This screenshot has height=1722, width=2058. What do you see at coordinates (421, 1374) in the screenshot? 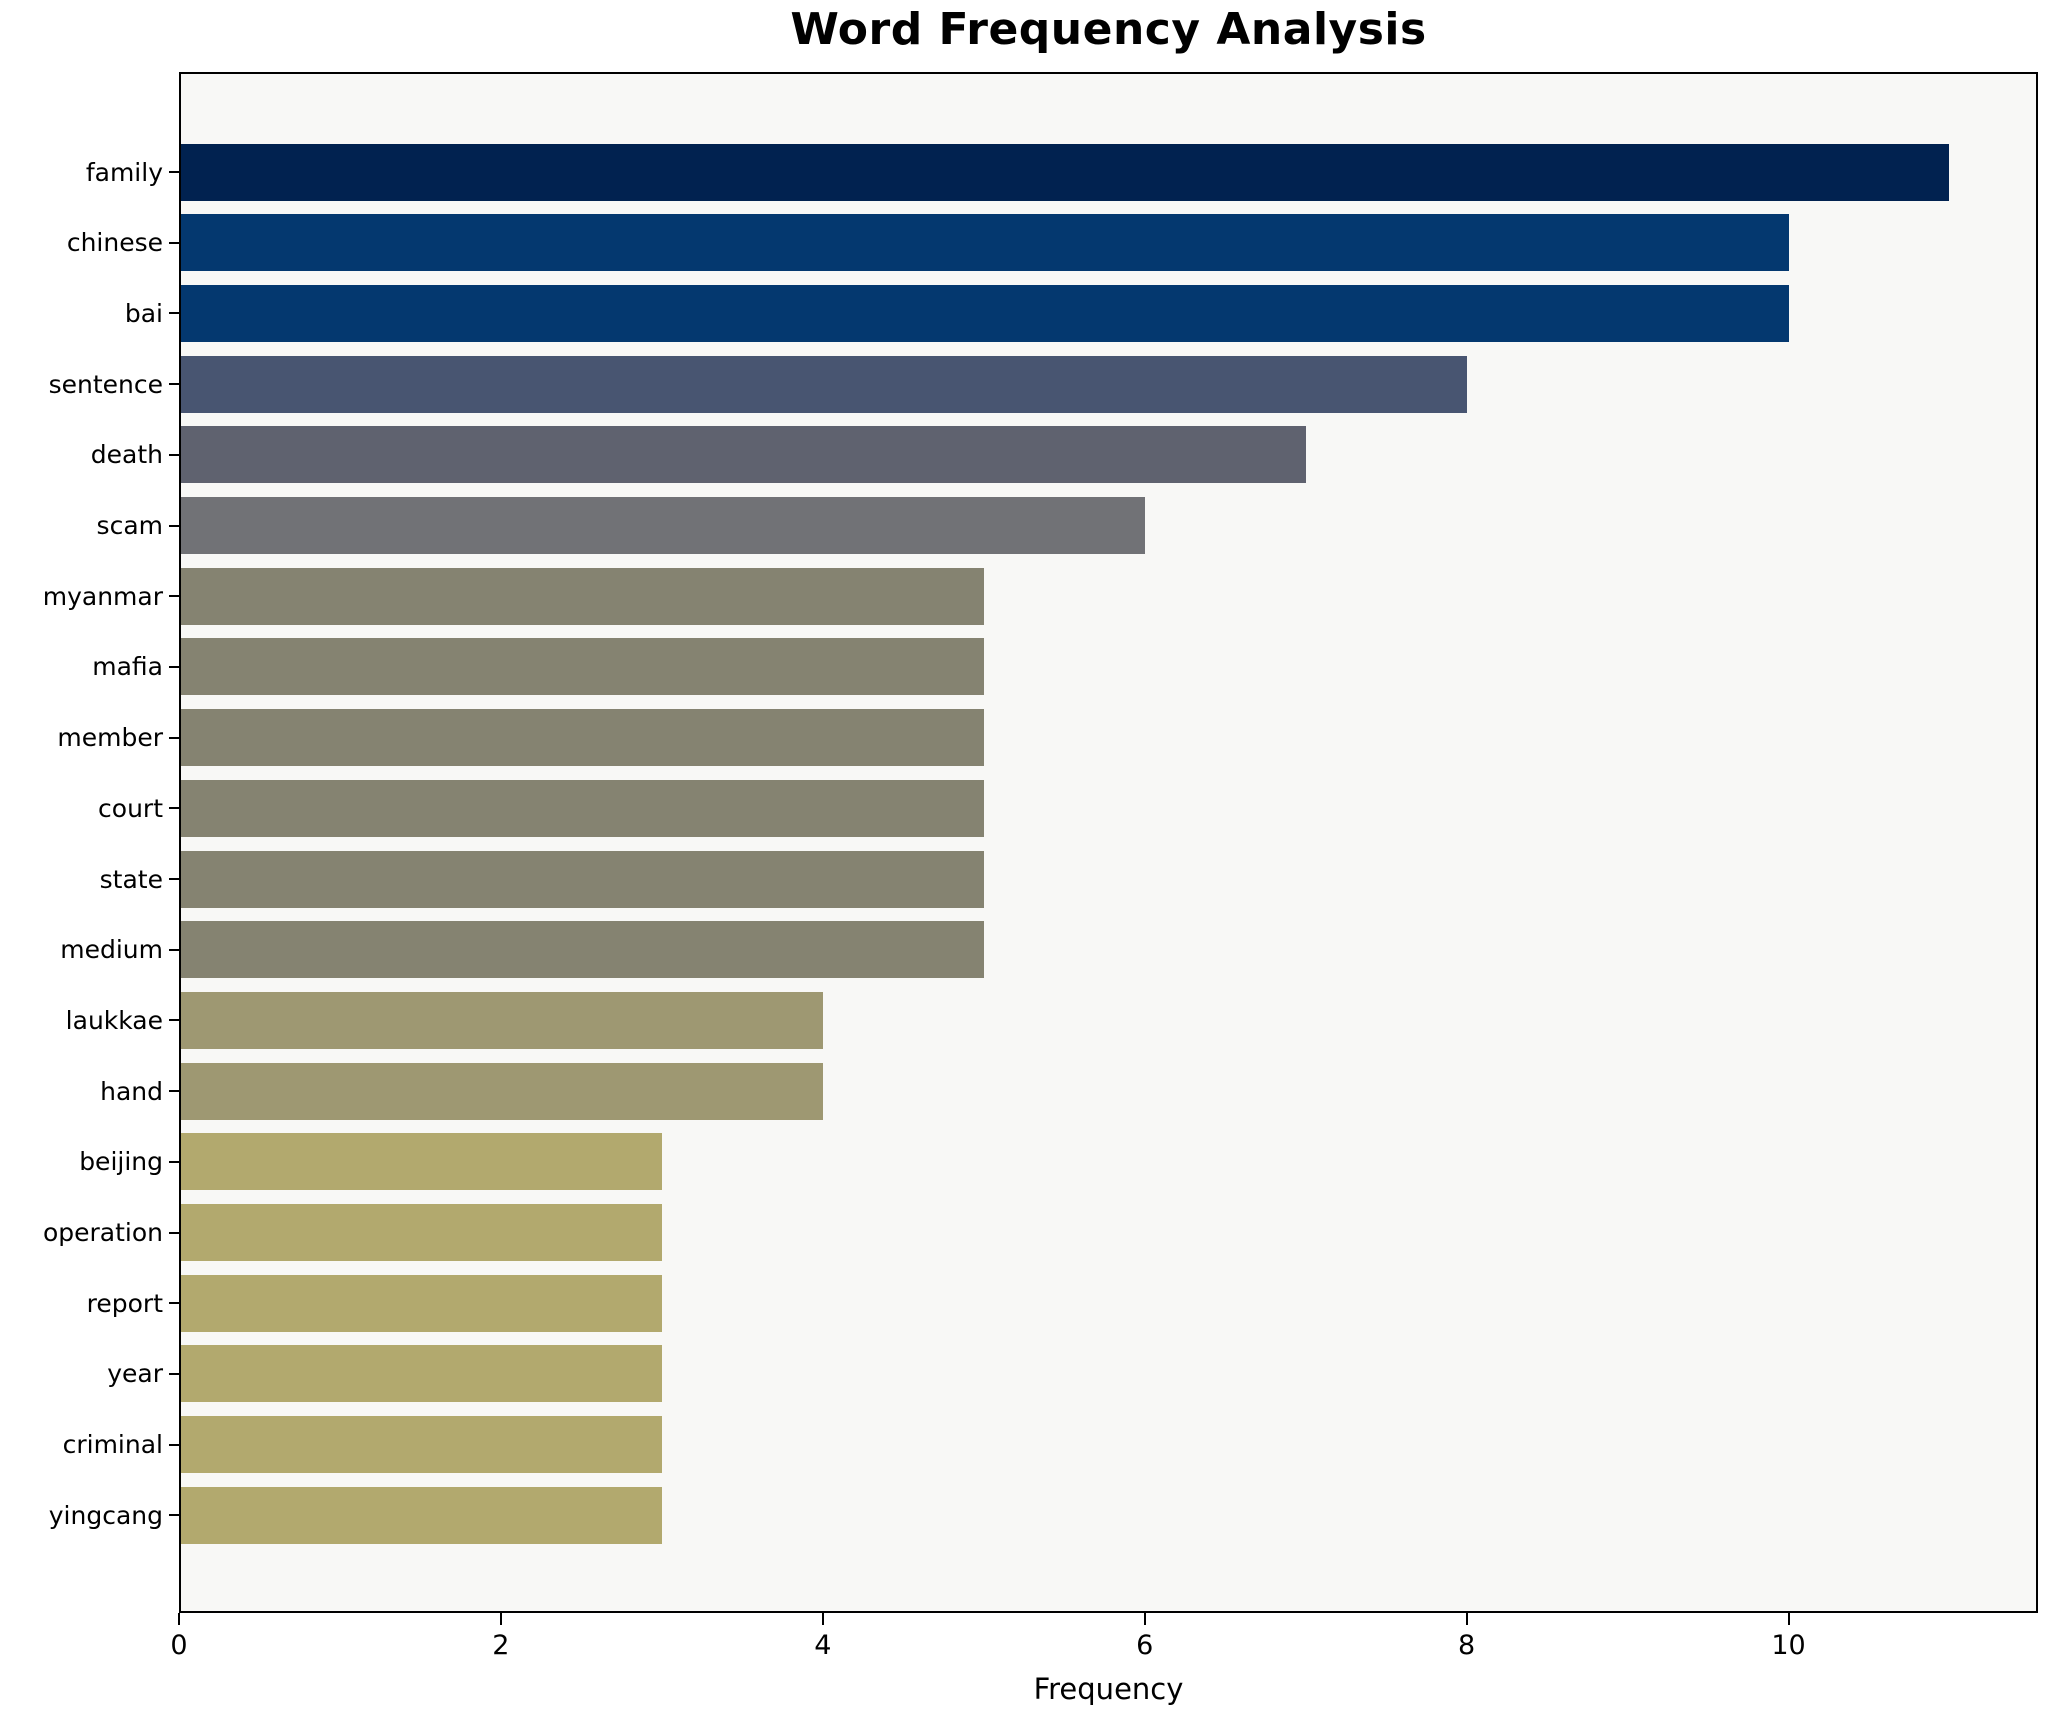
I see `bar-year` at bounding box center [421, 1374].